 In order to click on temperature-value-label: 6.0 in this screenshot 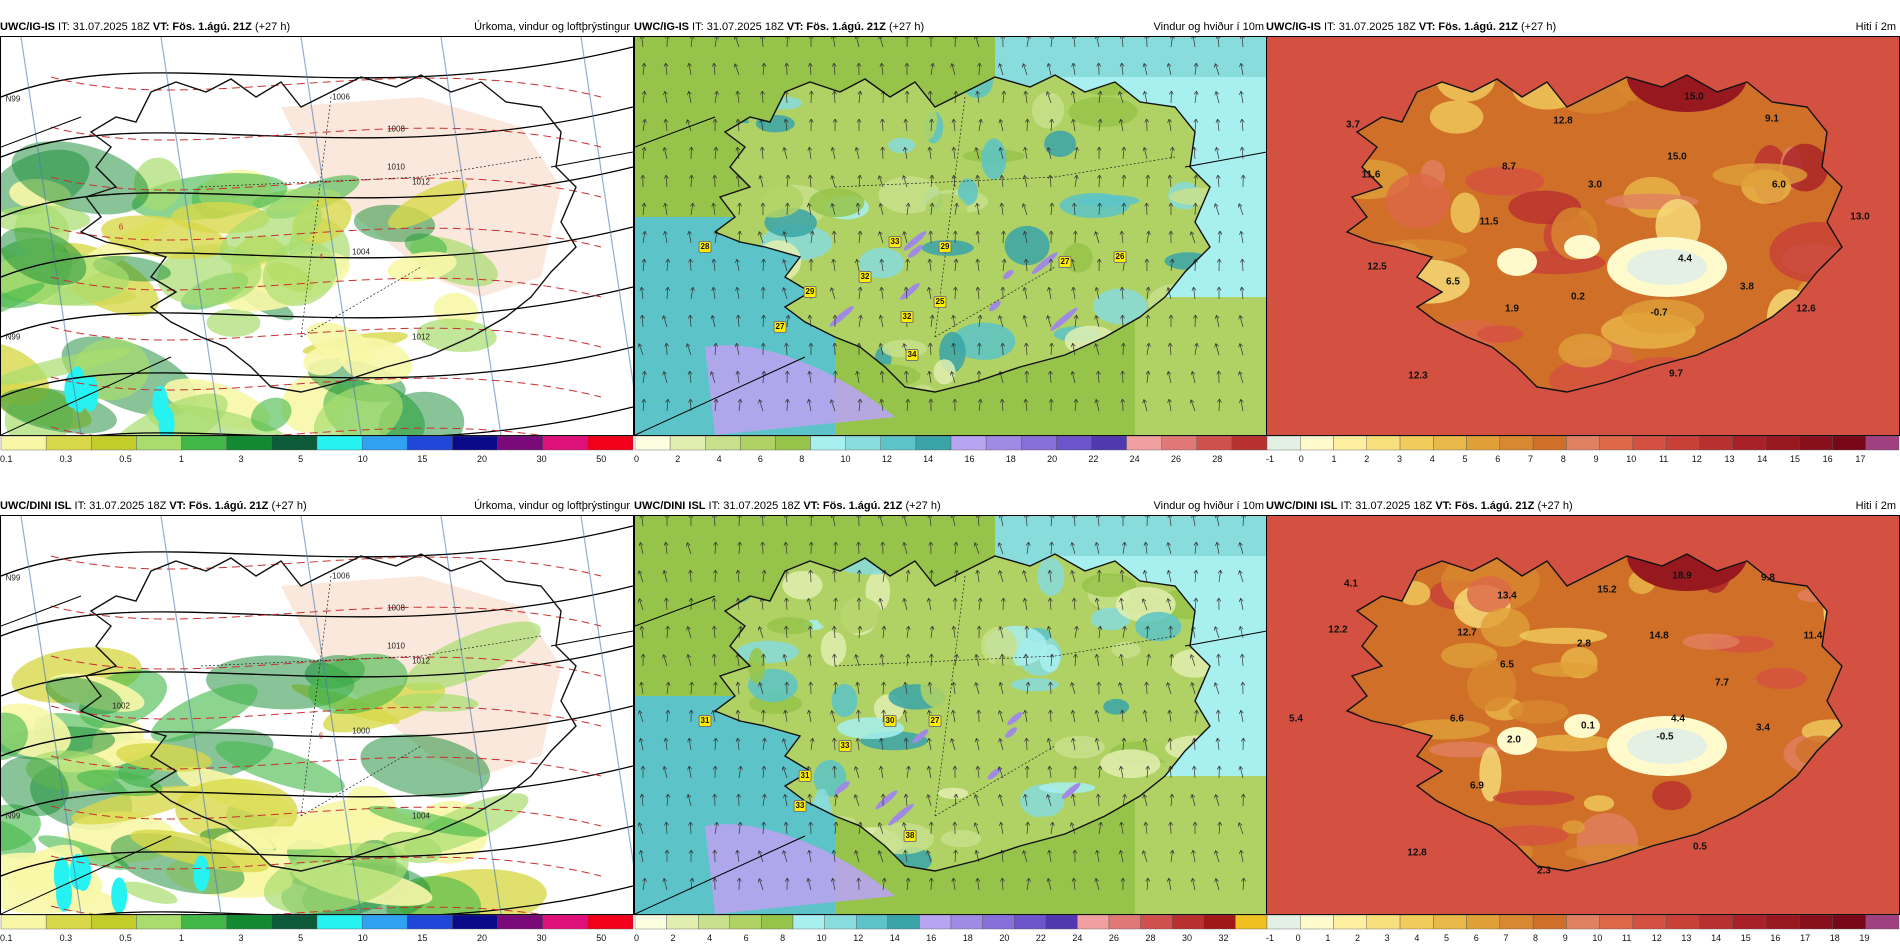, I will do `click(1779, 185)`.